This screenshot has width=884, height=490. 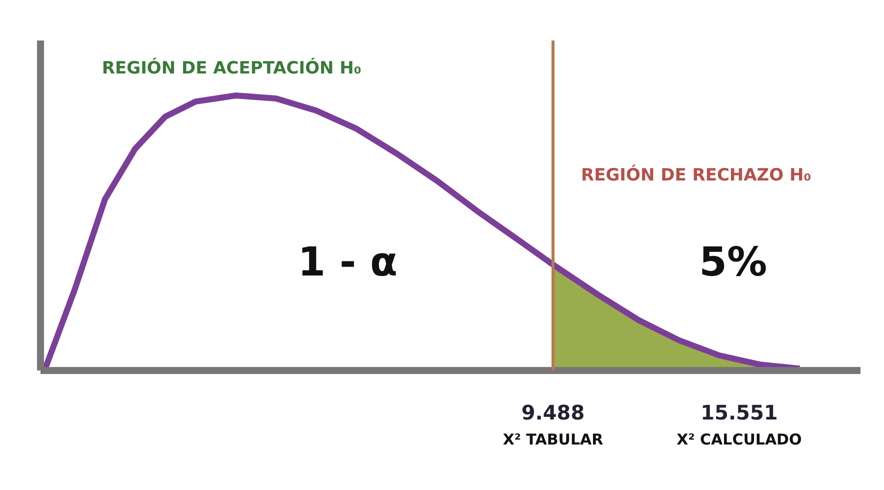 What do you see at coordinates (739, 412) in the screenshot?
I see `x-tick-label: 15.551` at bounding box center [739, 412].